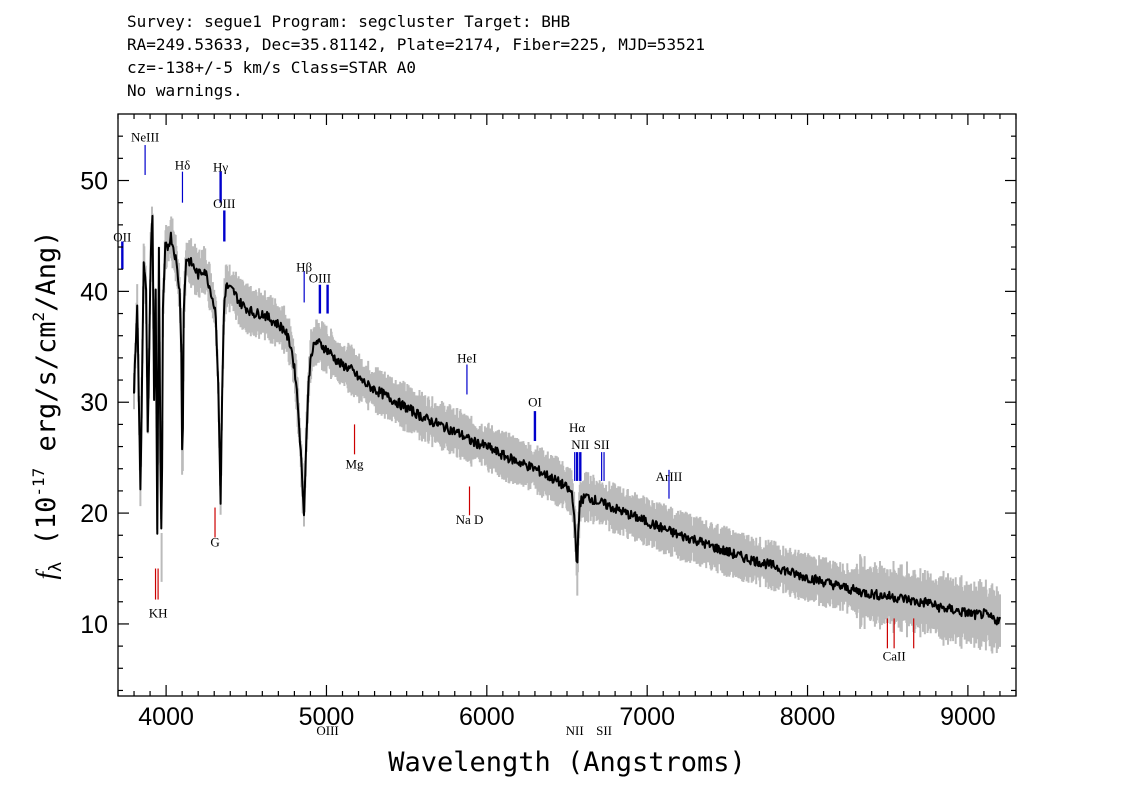 This screenshot has height=810, width=1134. Describe the element at coordinates (185, 90) in the screenshot. I see `header-warnings-line: No warnings.` at that location.